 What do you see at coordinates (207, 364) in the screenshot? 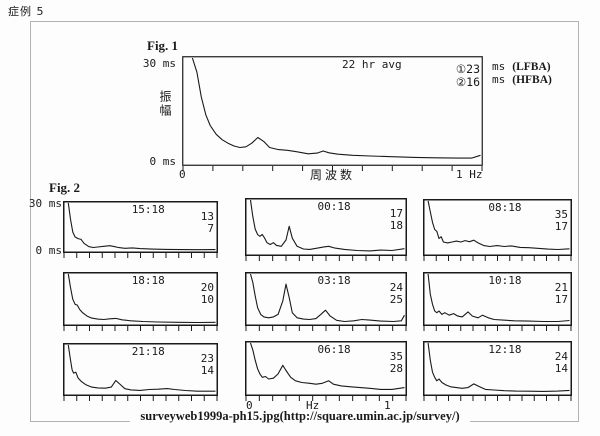
I see `panel-values: 23 14` at bounding box center [207, 364].